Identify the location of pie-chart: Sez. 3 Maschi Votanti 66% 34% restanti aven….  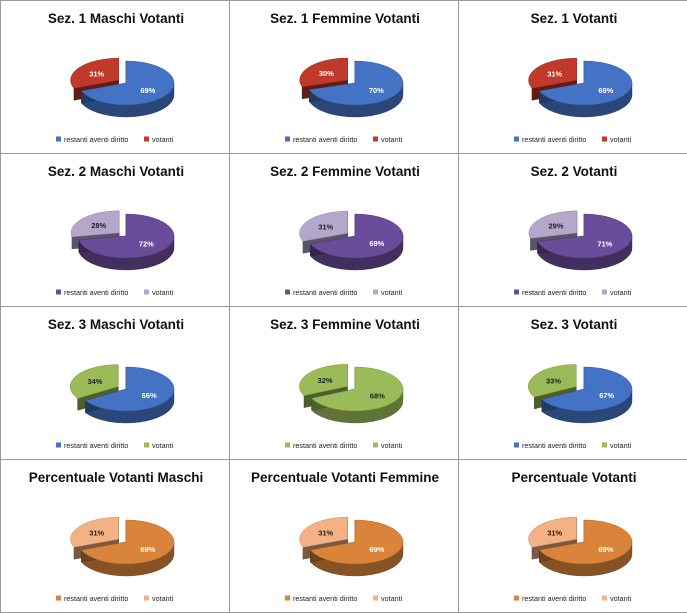
(116, 383).